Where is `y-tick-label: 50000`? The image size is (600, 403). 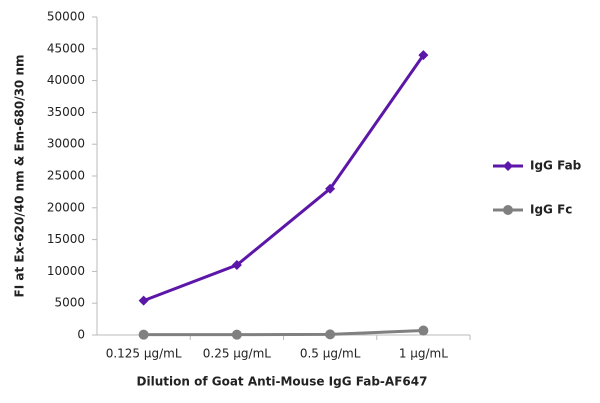 y-tick-label: 50000 is located at coordinates (66, 17).